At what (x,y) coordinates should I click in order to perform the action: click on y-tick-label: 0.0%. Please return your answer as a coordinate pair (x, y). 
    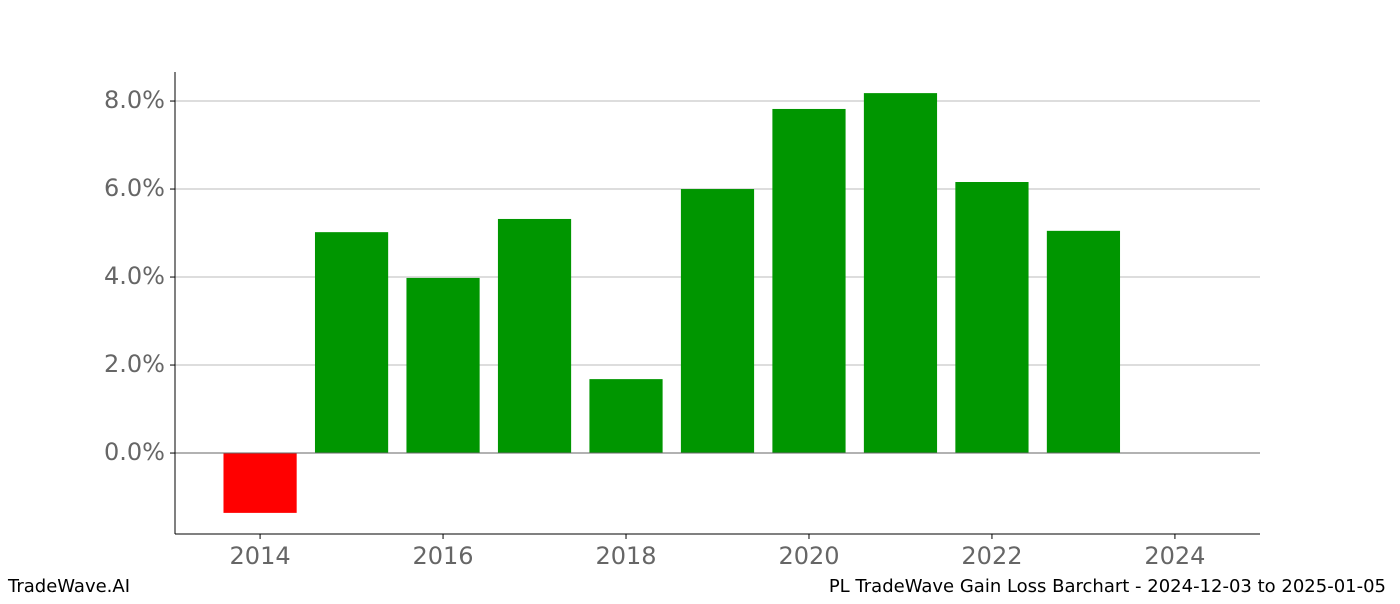
    Looking at the image, I should click on (134, 452).